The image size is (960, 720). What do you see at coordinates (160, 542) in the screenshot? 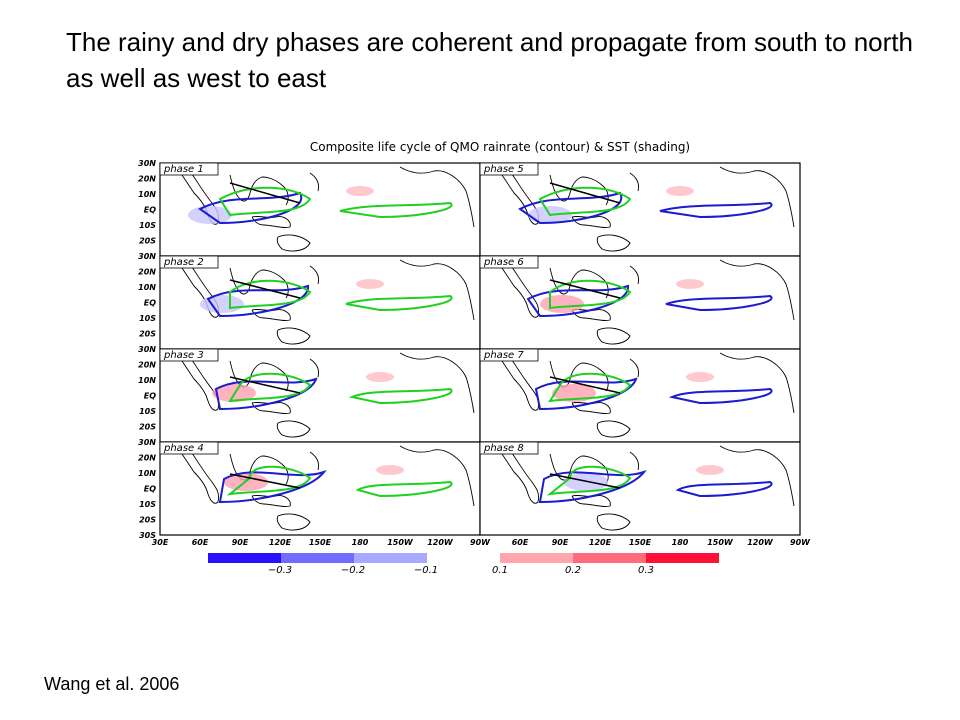
I see `lon-tick-label: 30E` at bounding box center [160, 542].